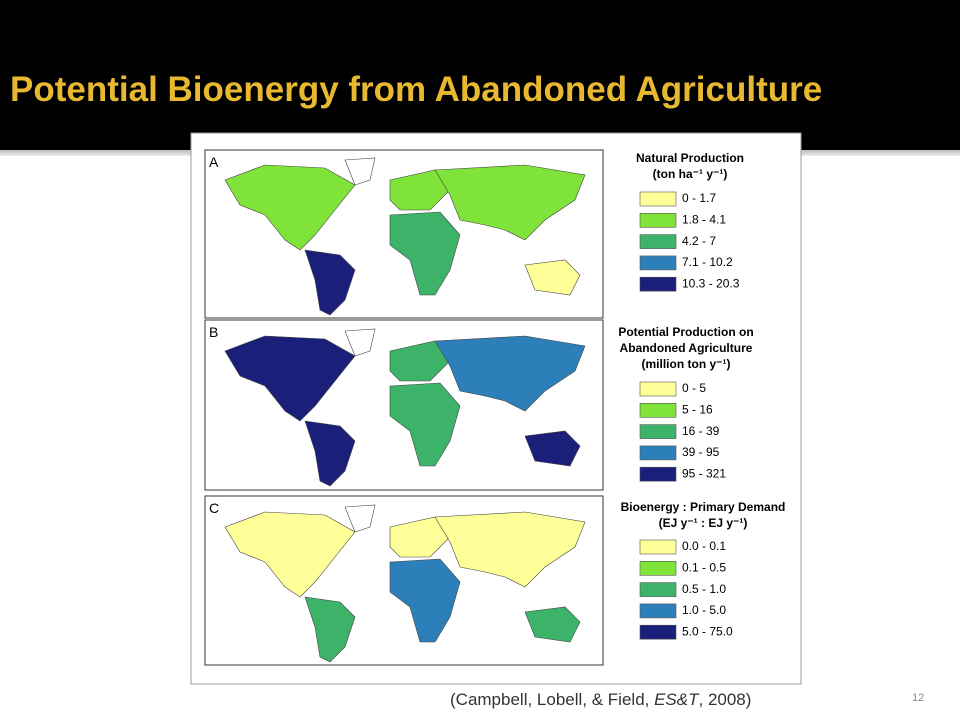 This screenshot has width=960, height=720. I want to click on page-number: 12, so click(918, 698).